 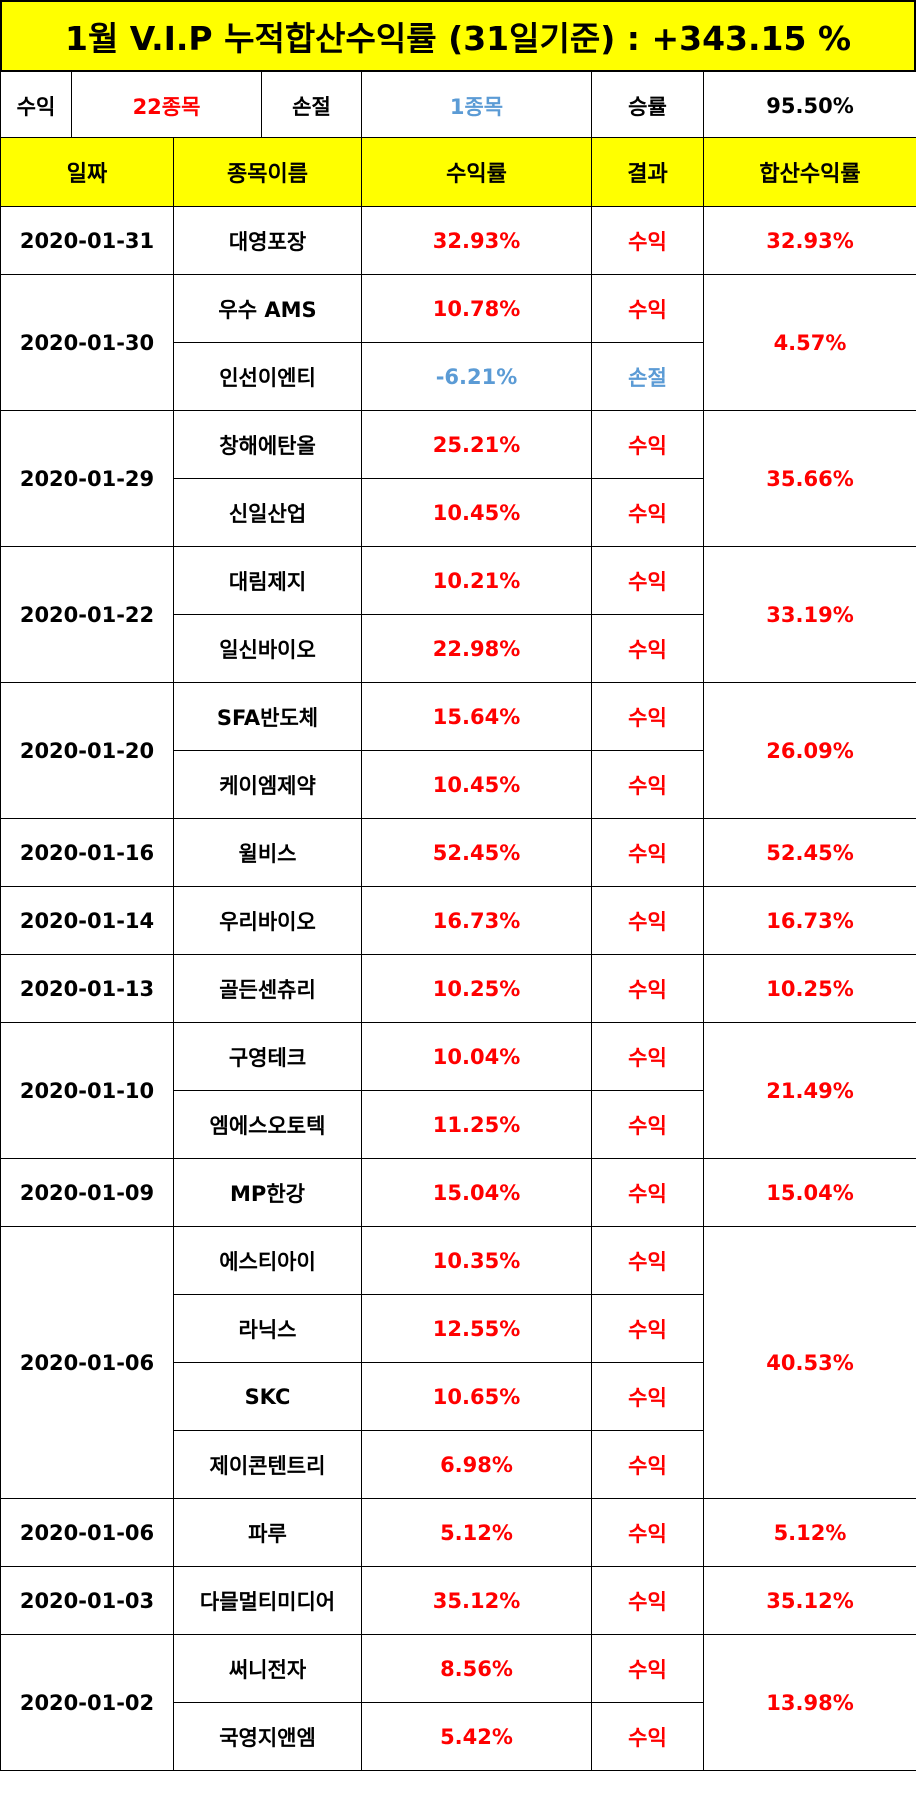 I want to click on table-row: 제이콘텐트리 6.98% 수익, so click(x=458, y=1464).